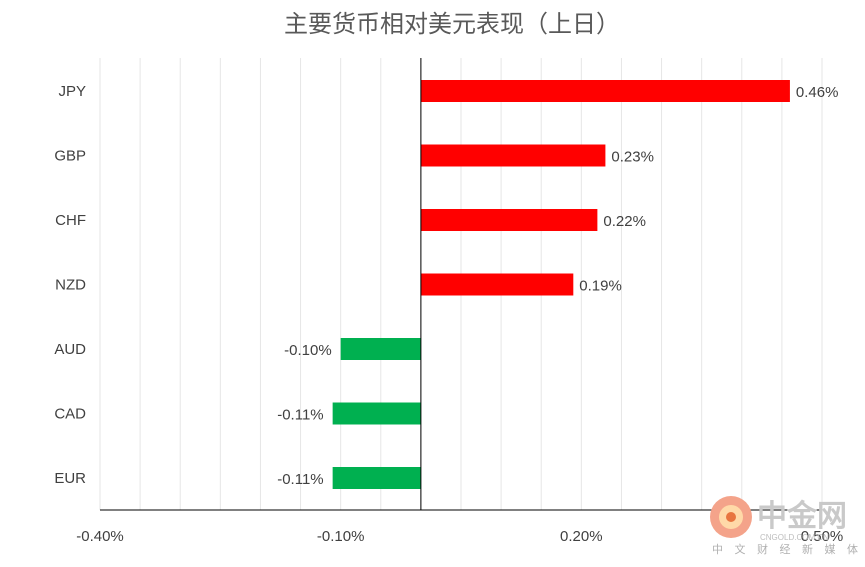 This screenshot has width=865, height=567. I want to click on watermark-name: 中金网, so click(802, 516).